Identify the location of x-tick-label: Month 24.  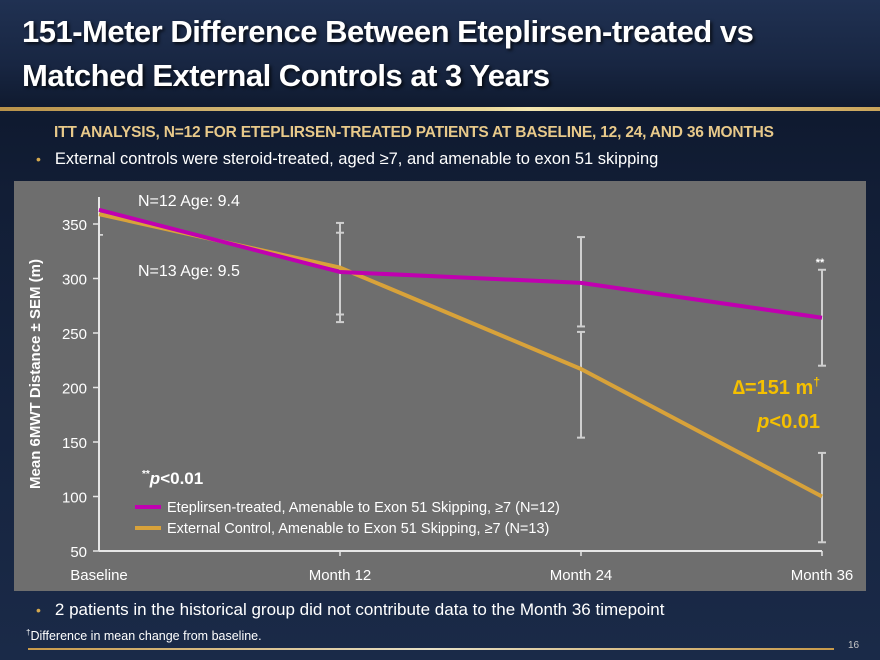
(581, 575).